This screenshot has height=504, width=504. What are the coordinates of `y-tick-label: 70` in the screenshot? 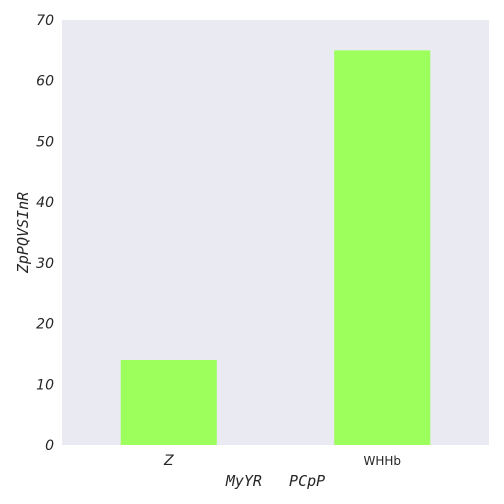 It's located at (45, 21).